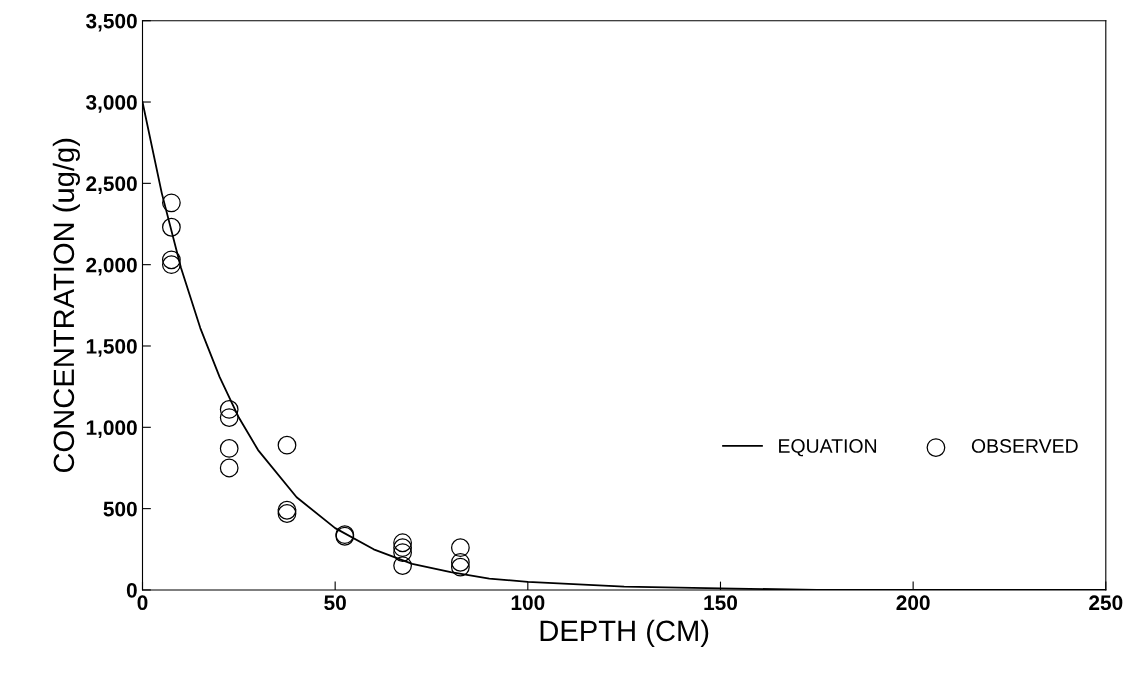 This screenshot has height=690, width=1140. What do you see at coordinates (111, 347) in the screenshot?
I see `y-tick-label: 1,500` at bounding box center [111, 347].